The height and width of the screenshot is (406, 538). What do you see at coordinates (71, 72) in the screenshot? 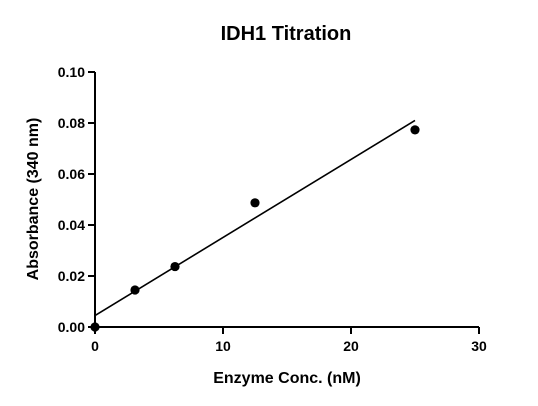
I see `y-tick-label: 0.10` at bounding box center [71, 72].